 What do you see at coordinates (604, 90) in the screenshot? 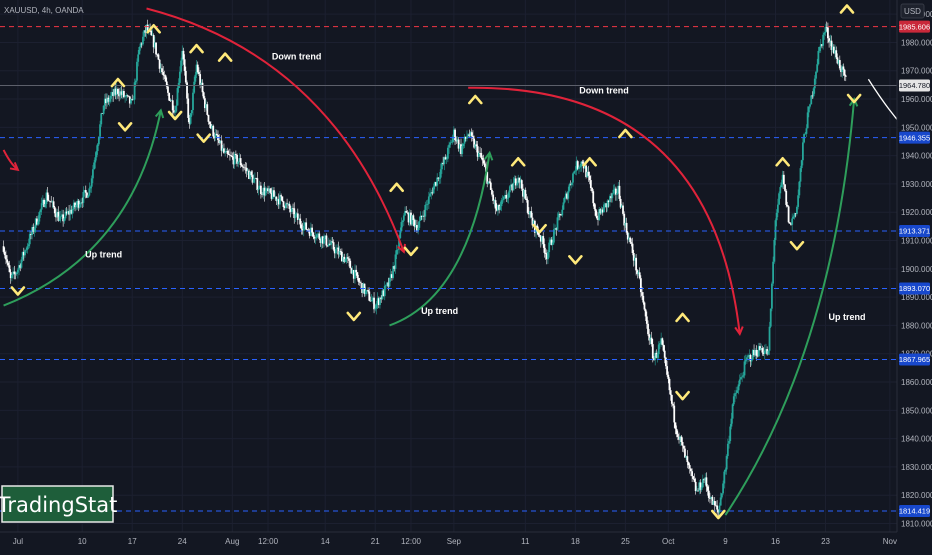
I see `trend-label: Down trend` at bounding box center [604, 90].